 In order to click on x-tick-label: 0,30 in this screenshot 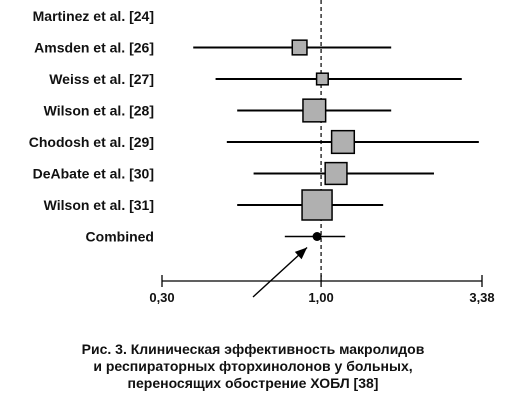, I will do `click(161, 297)`.